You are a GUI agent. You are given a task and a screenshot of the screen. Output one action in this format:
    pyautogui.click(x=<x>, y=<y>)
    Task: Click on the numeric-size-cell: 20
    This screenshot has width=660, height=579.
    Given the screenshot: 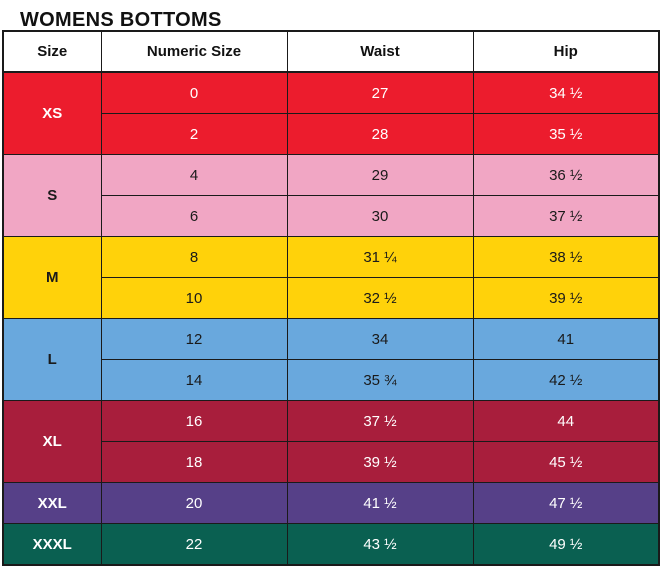 What is the action you would take?
    pyautogui.click(x=194, y=503)
    